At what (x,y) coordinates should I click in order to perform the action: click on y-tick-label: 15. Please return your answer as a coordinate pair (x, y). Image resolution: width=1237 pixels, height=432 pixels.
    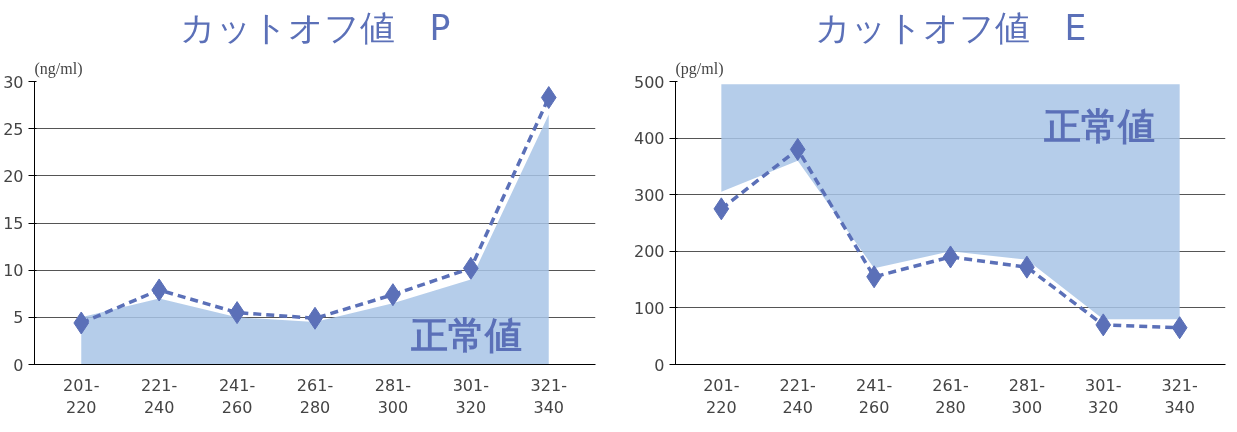
    Looking at the image, I should click on (13, 223).